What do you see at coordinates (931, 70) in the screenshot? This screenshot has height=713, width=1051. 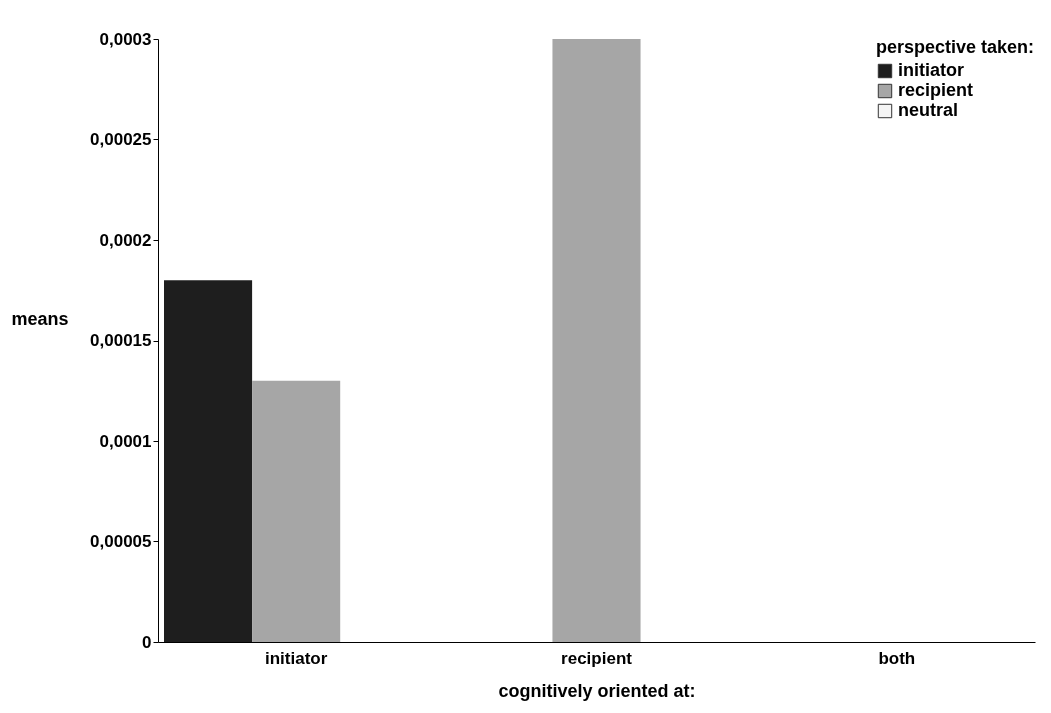 I see `legend-label: initiator` at bounding box center [931, 70].